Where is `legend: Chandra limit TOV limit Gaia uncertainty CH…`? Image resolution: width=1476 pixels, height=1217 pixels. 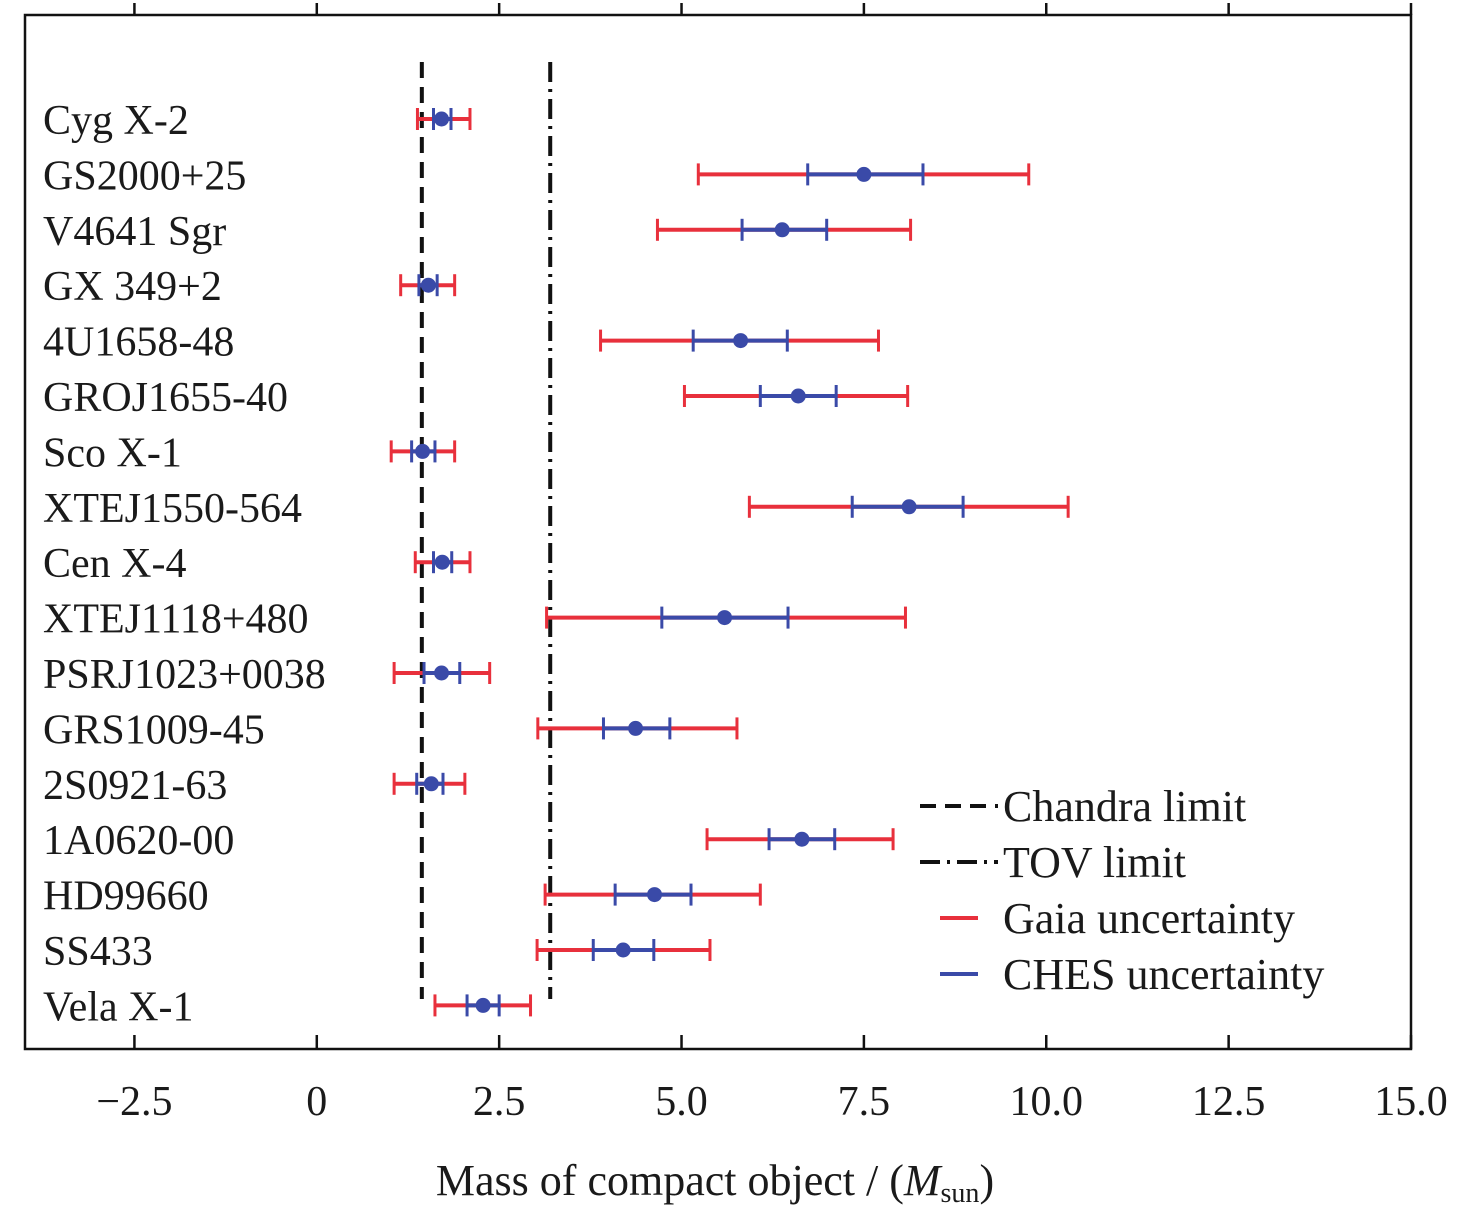 legend: Chandra limit TOV limit Gaia uncertainty CH… is located at coordinates (1122, 890).